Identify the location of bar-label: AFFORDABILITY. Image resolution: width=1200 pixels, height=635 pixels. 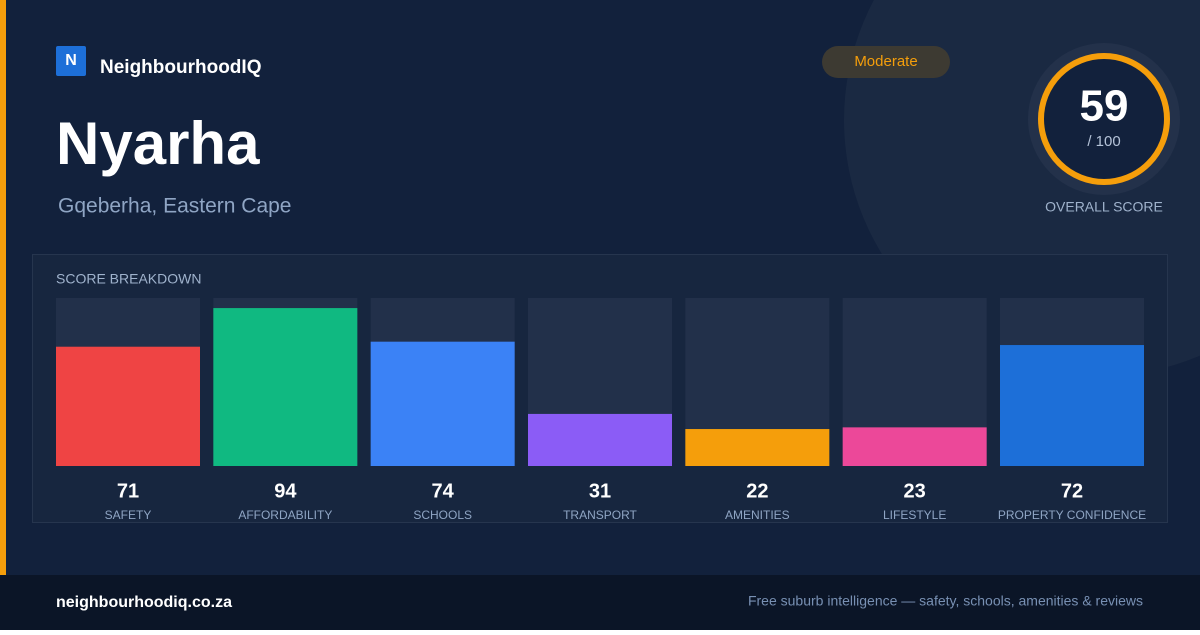
(285, 515).